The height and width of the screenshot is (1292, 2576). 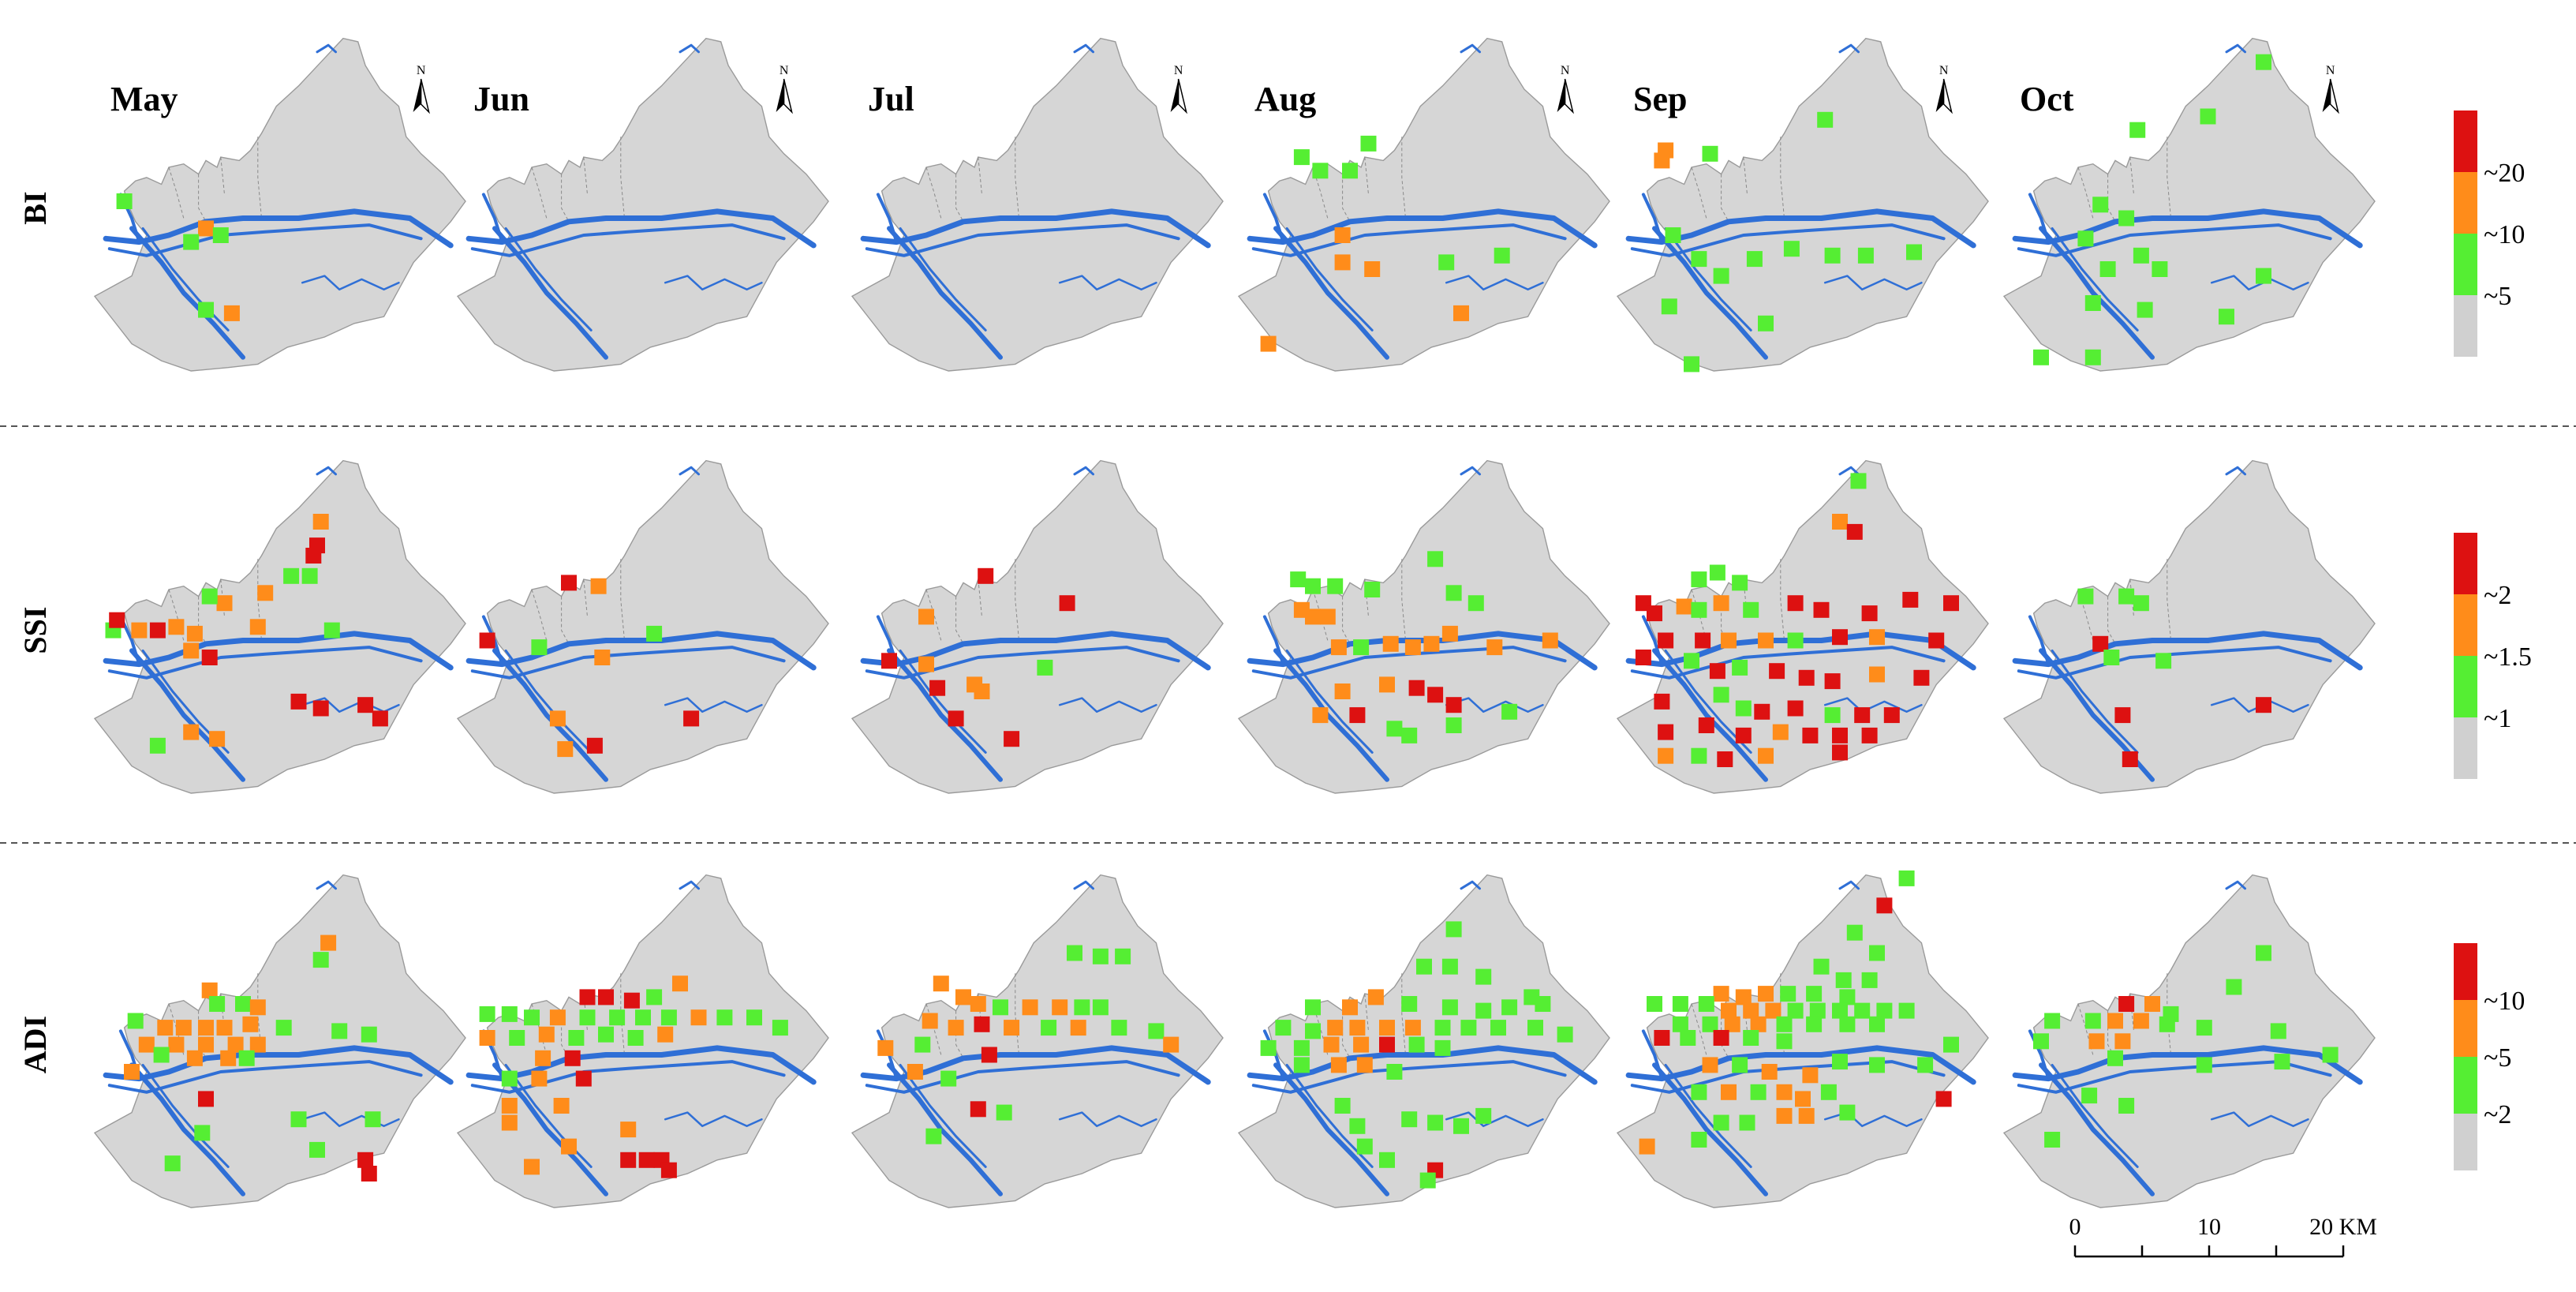 I want to click on map-panel-aug, so click(x=1423, y=1041).